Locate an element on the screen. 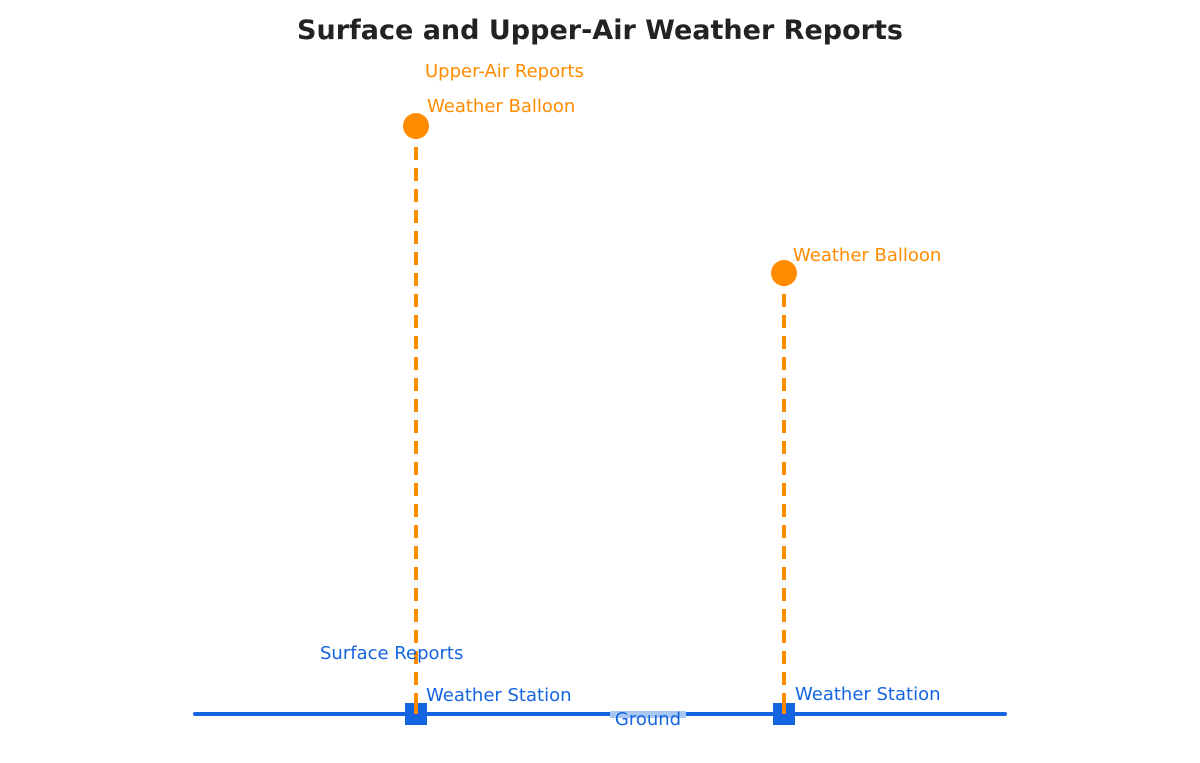  upper-air-reports-label: Upper-Air Reports is located at coordinates (504, 71).